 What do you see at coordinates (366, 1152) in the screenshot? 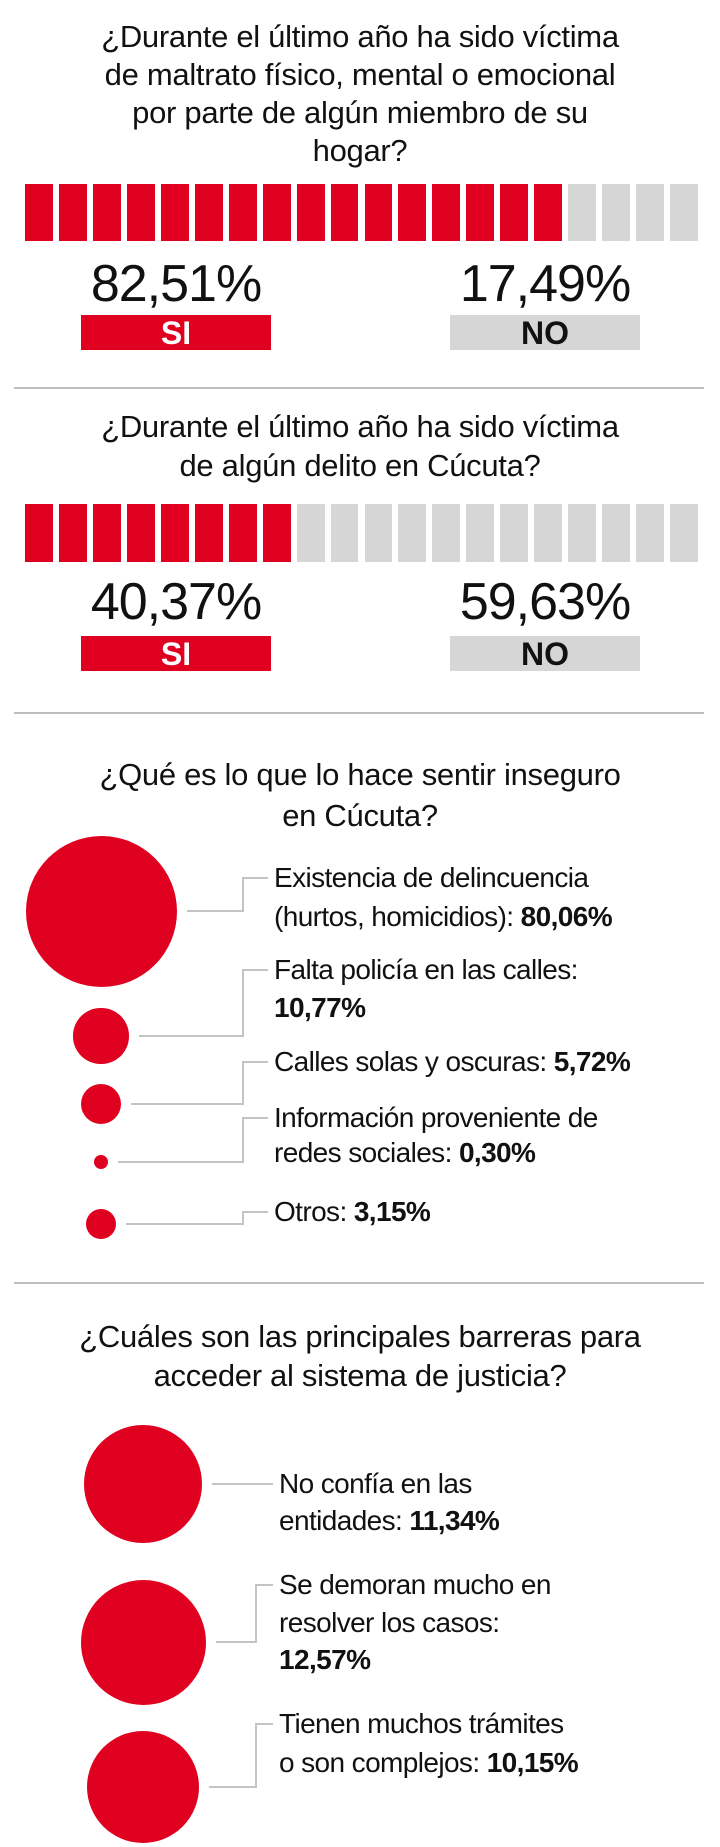
I see `label-text: redes sociales:` at bounding box center [366, 1152].